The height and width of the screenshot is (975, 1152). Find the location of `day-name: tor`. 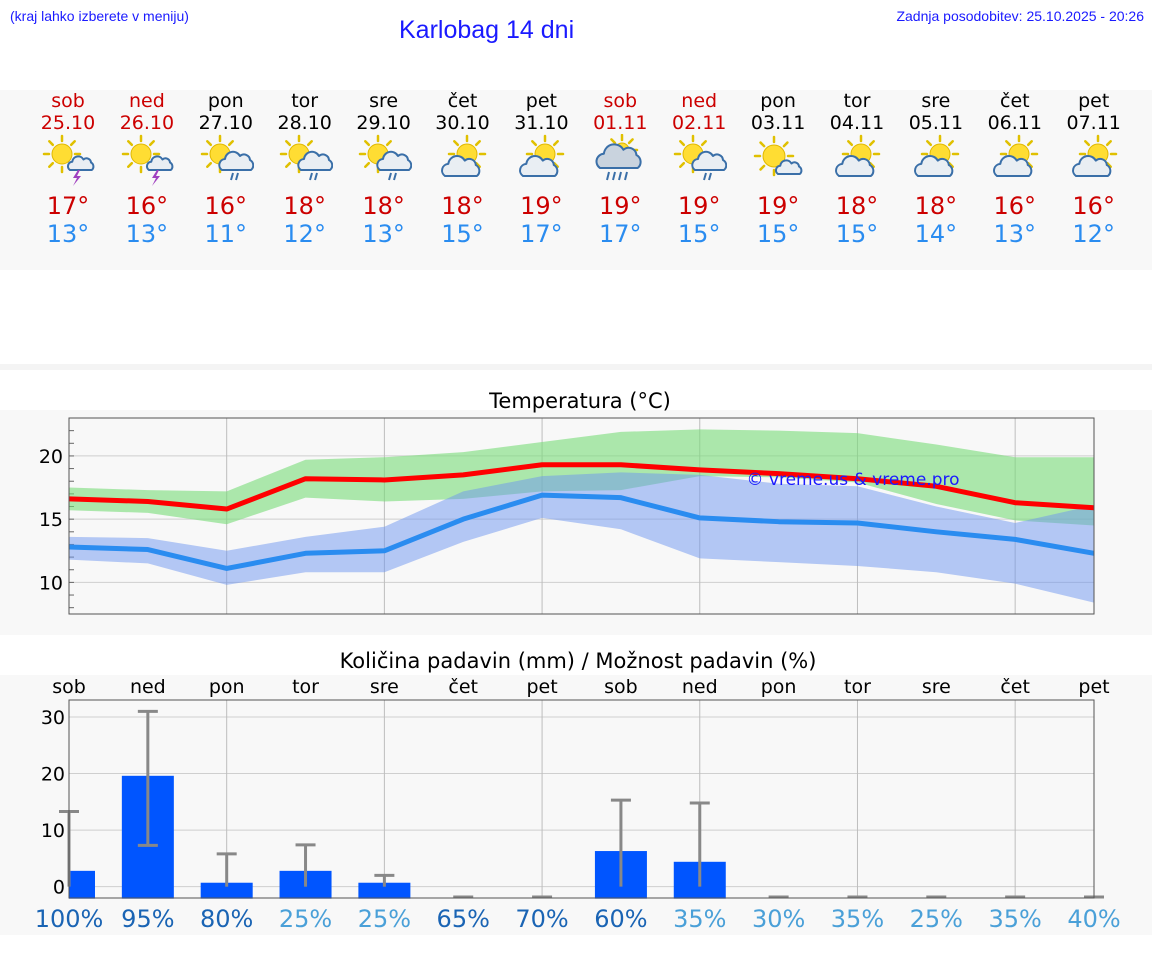

day-name: tor is located at coordinates (305, 101).